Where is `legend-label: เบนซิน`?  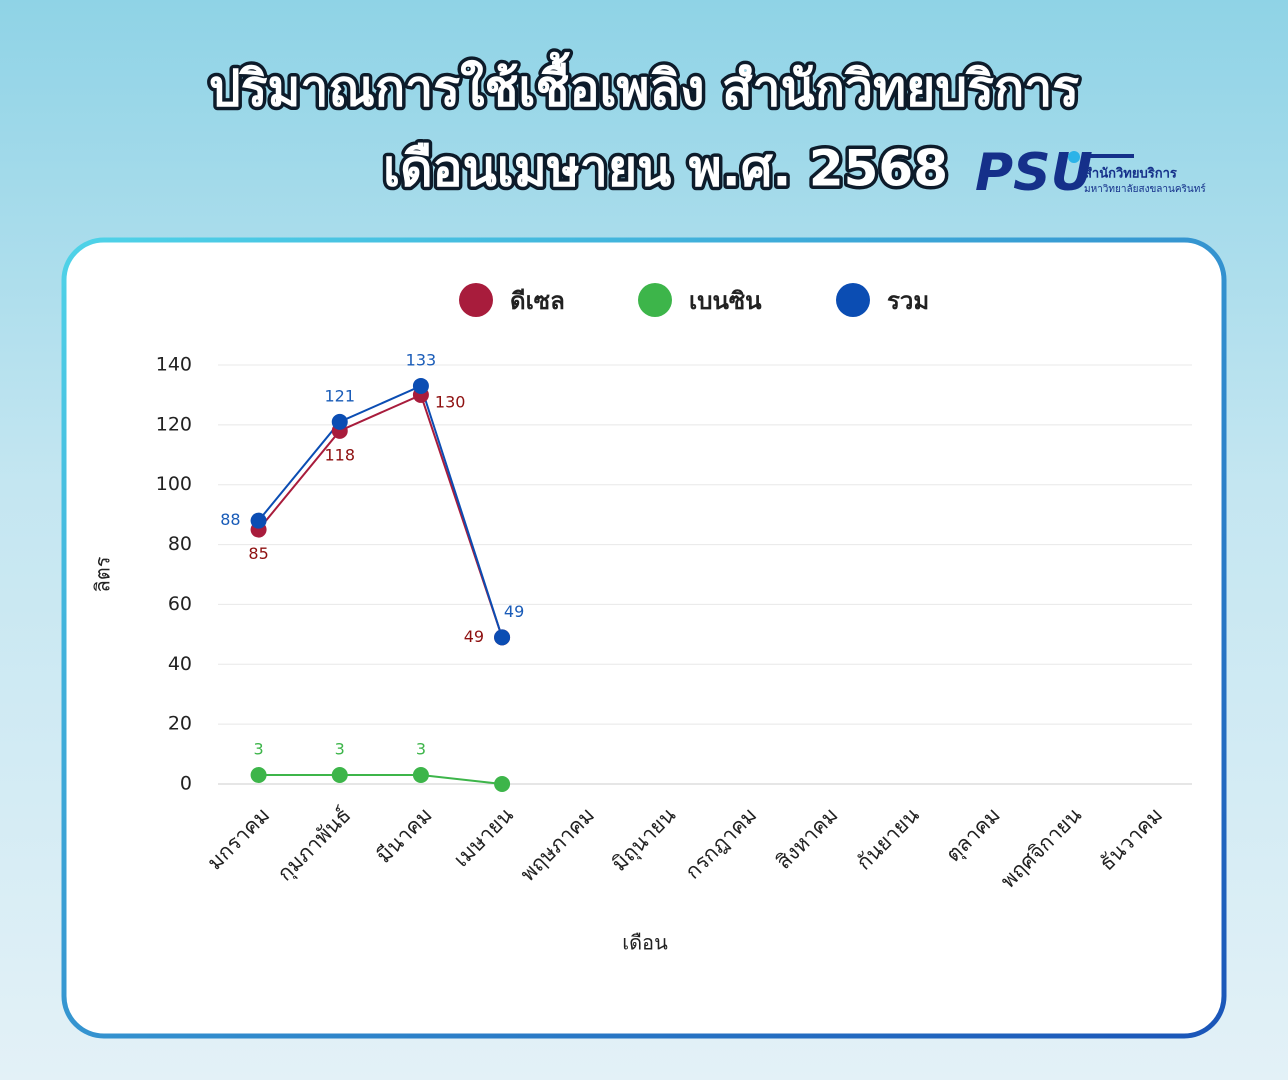 legend-label: เบนซิน is located at coordinates (725, 301).